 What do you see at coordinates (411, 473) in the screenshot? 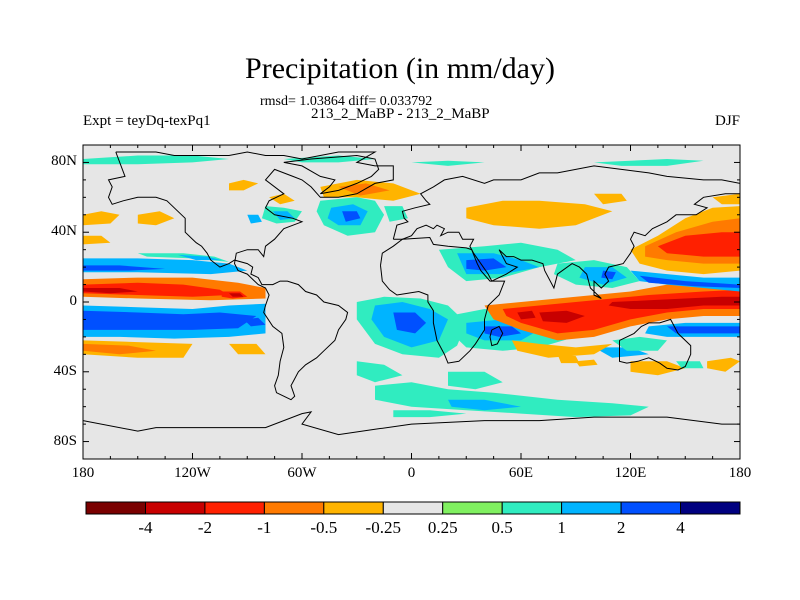
I see `x-tick-label: 0` at bounding box center [411, 473].